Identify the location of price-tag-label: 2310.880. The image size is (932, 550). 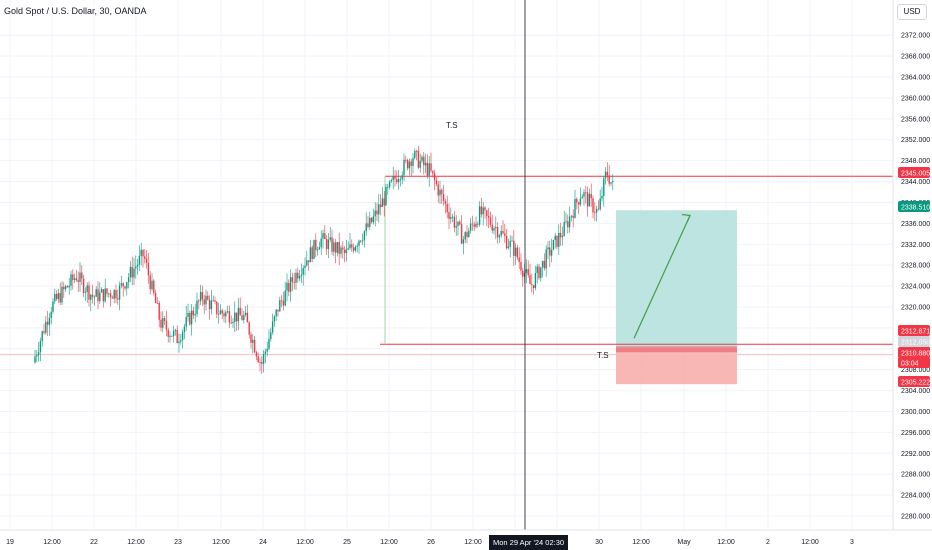
(915, 354).